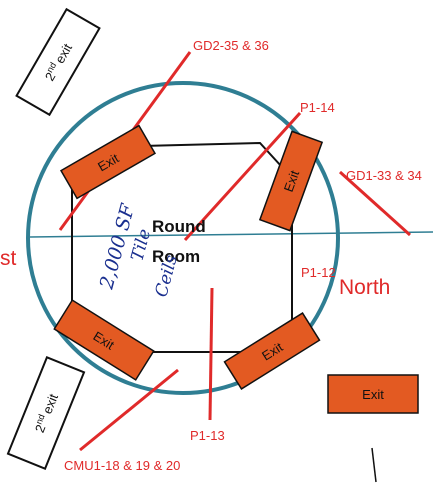 The image size is (433, 483). Describe the element at coordinates (272, 351) in the screenshot. I see `exit-box-bottom-right: Exit` at that location.